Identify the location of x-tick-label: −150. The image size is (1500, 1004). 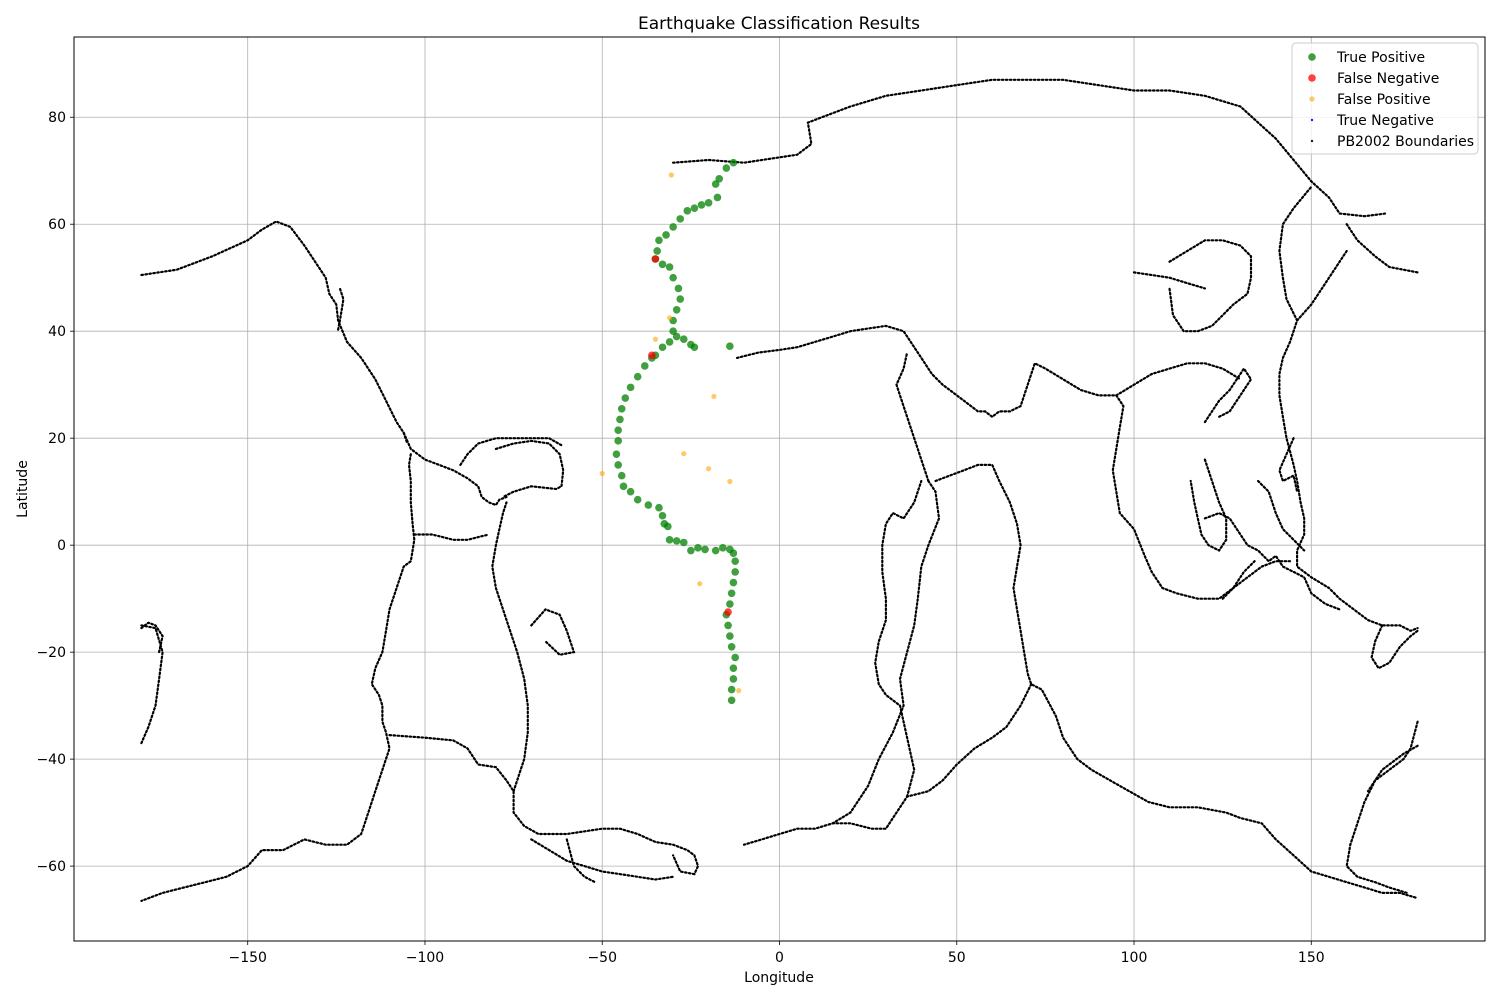
(247, 958).